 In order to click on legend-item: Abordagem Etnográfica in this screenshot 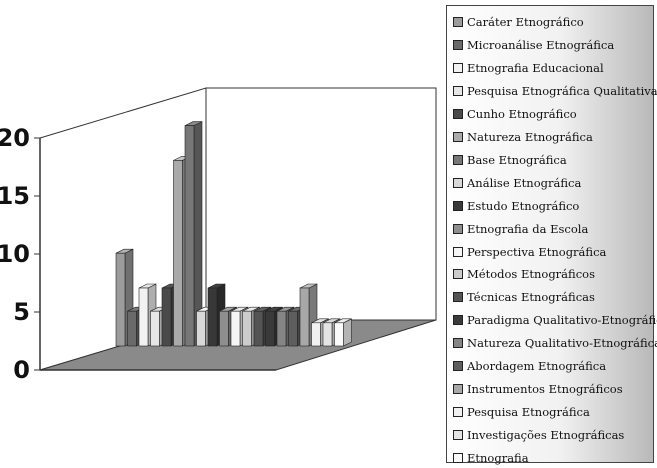, I will do `click(529, 366)`.